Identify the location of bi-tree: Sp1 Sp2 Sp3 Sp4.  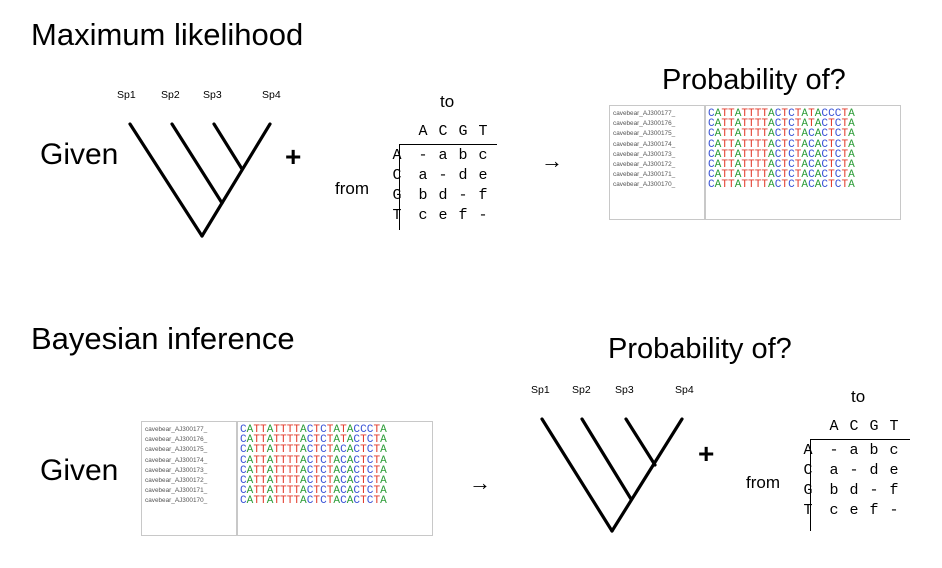
(610, 466).